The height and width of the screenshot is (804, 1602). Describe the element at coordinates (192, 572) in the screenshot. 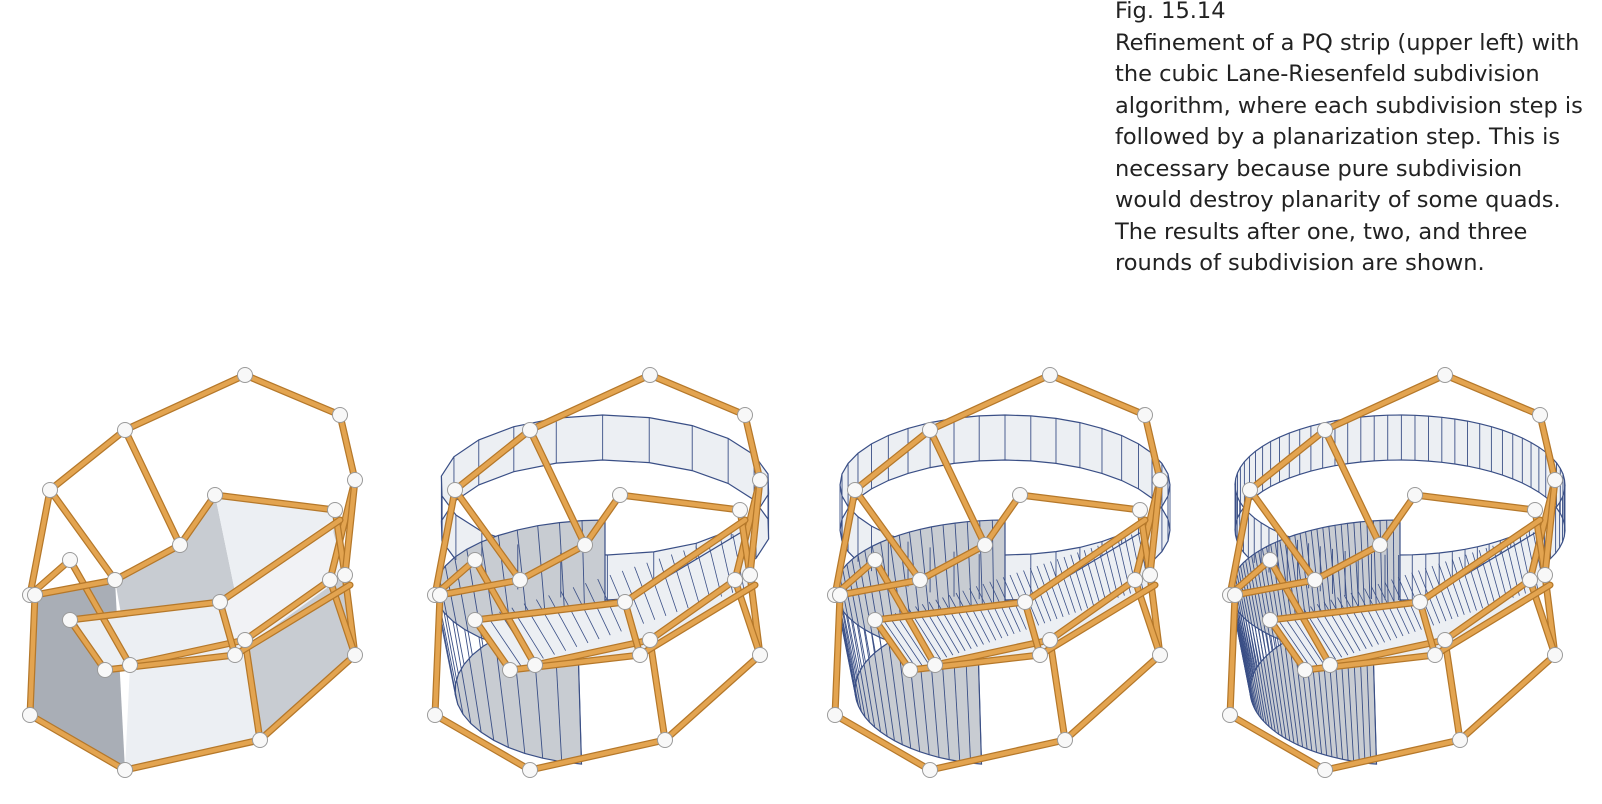

I see `strip-drawing` at that location.